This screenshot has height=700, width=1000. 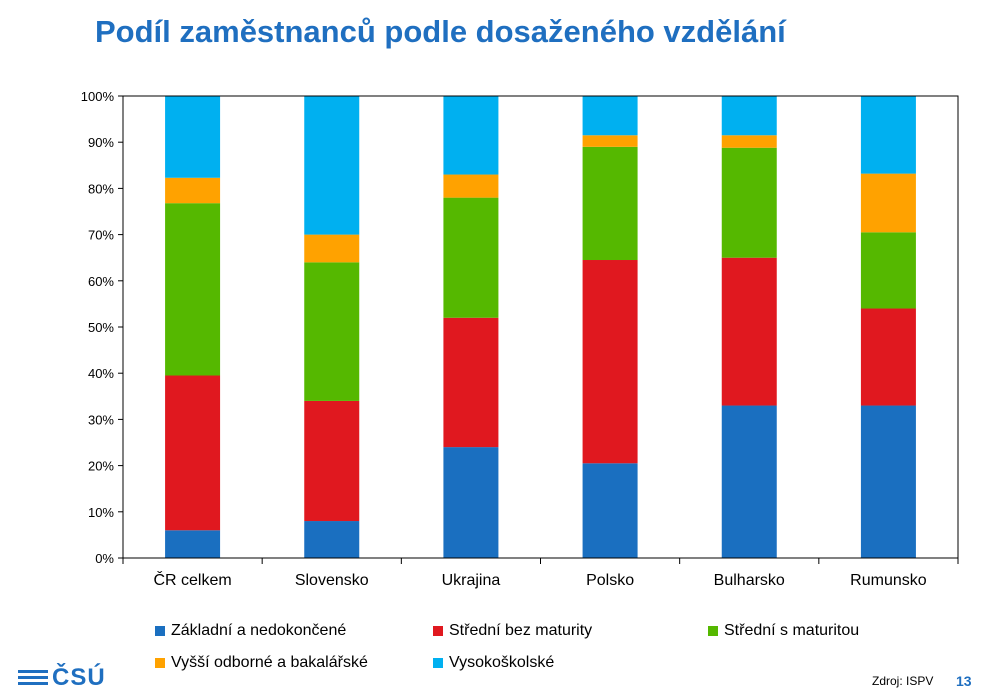 What do you see at coordinates (521, 630) in the screenshot?
I see `legend-label: Střední bez maturity` at bounding box center [521, 630].